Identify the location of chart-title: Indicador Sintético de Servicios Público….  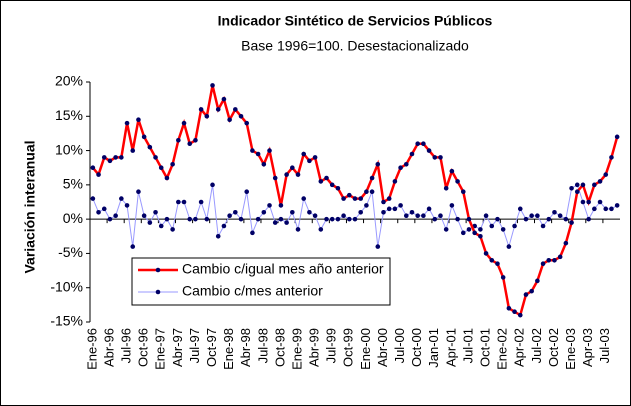
(355, 21).